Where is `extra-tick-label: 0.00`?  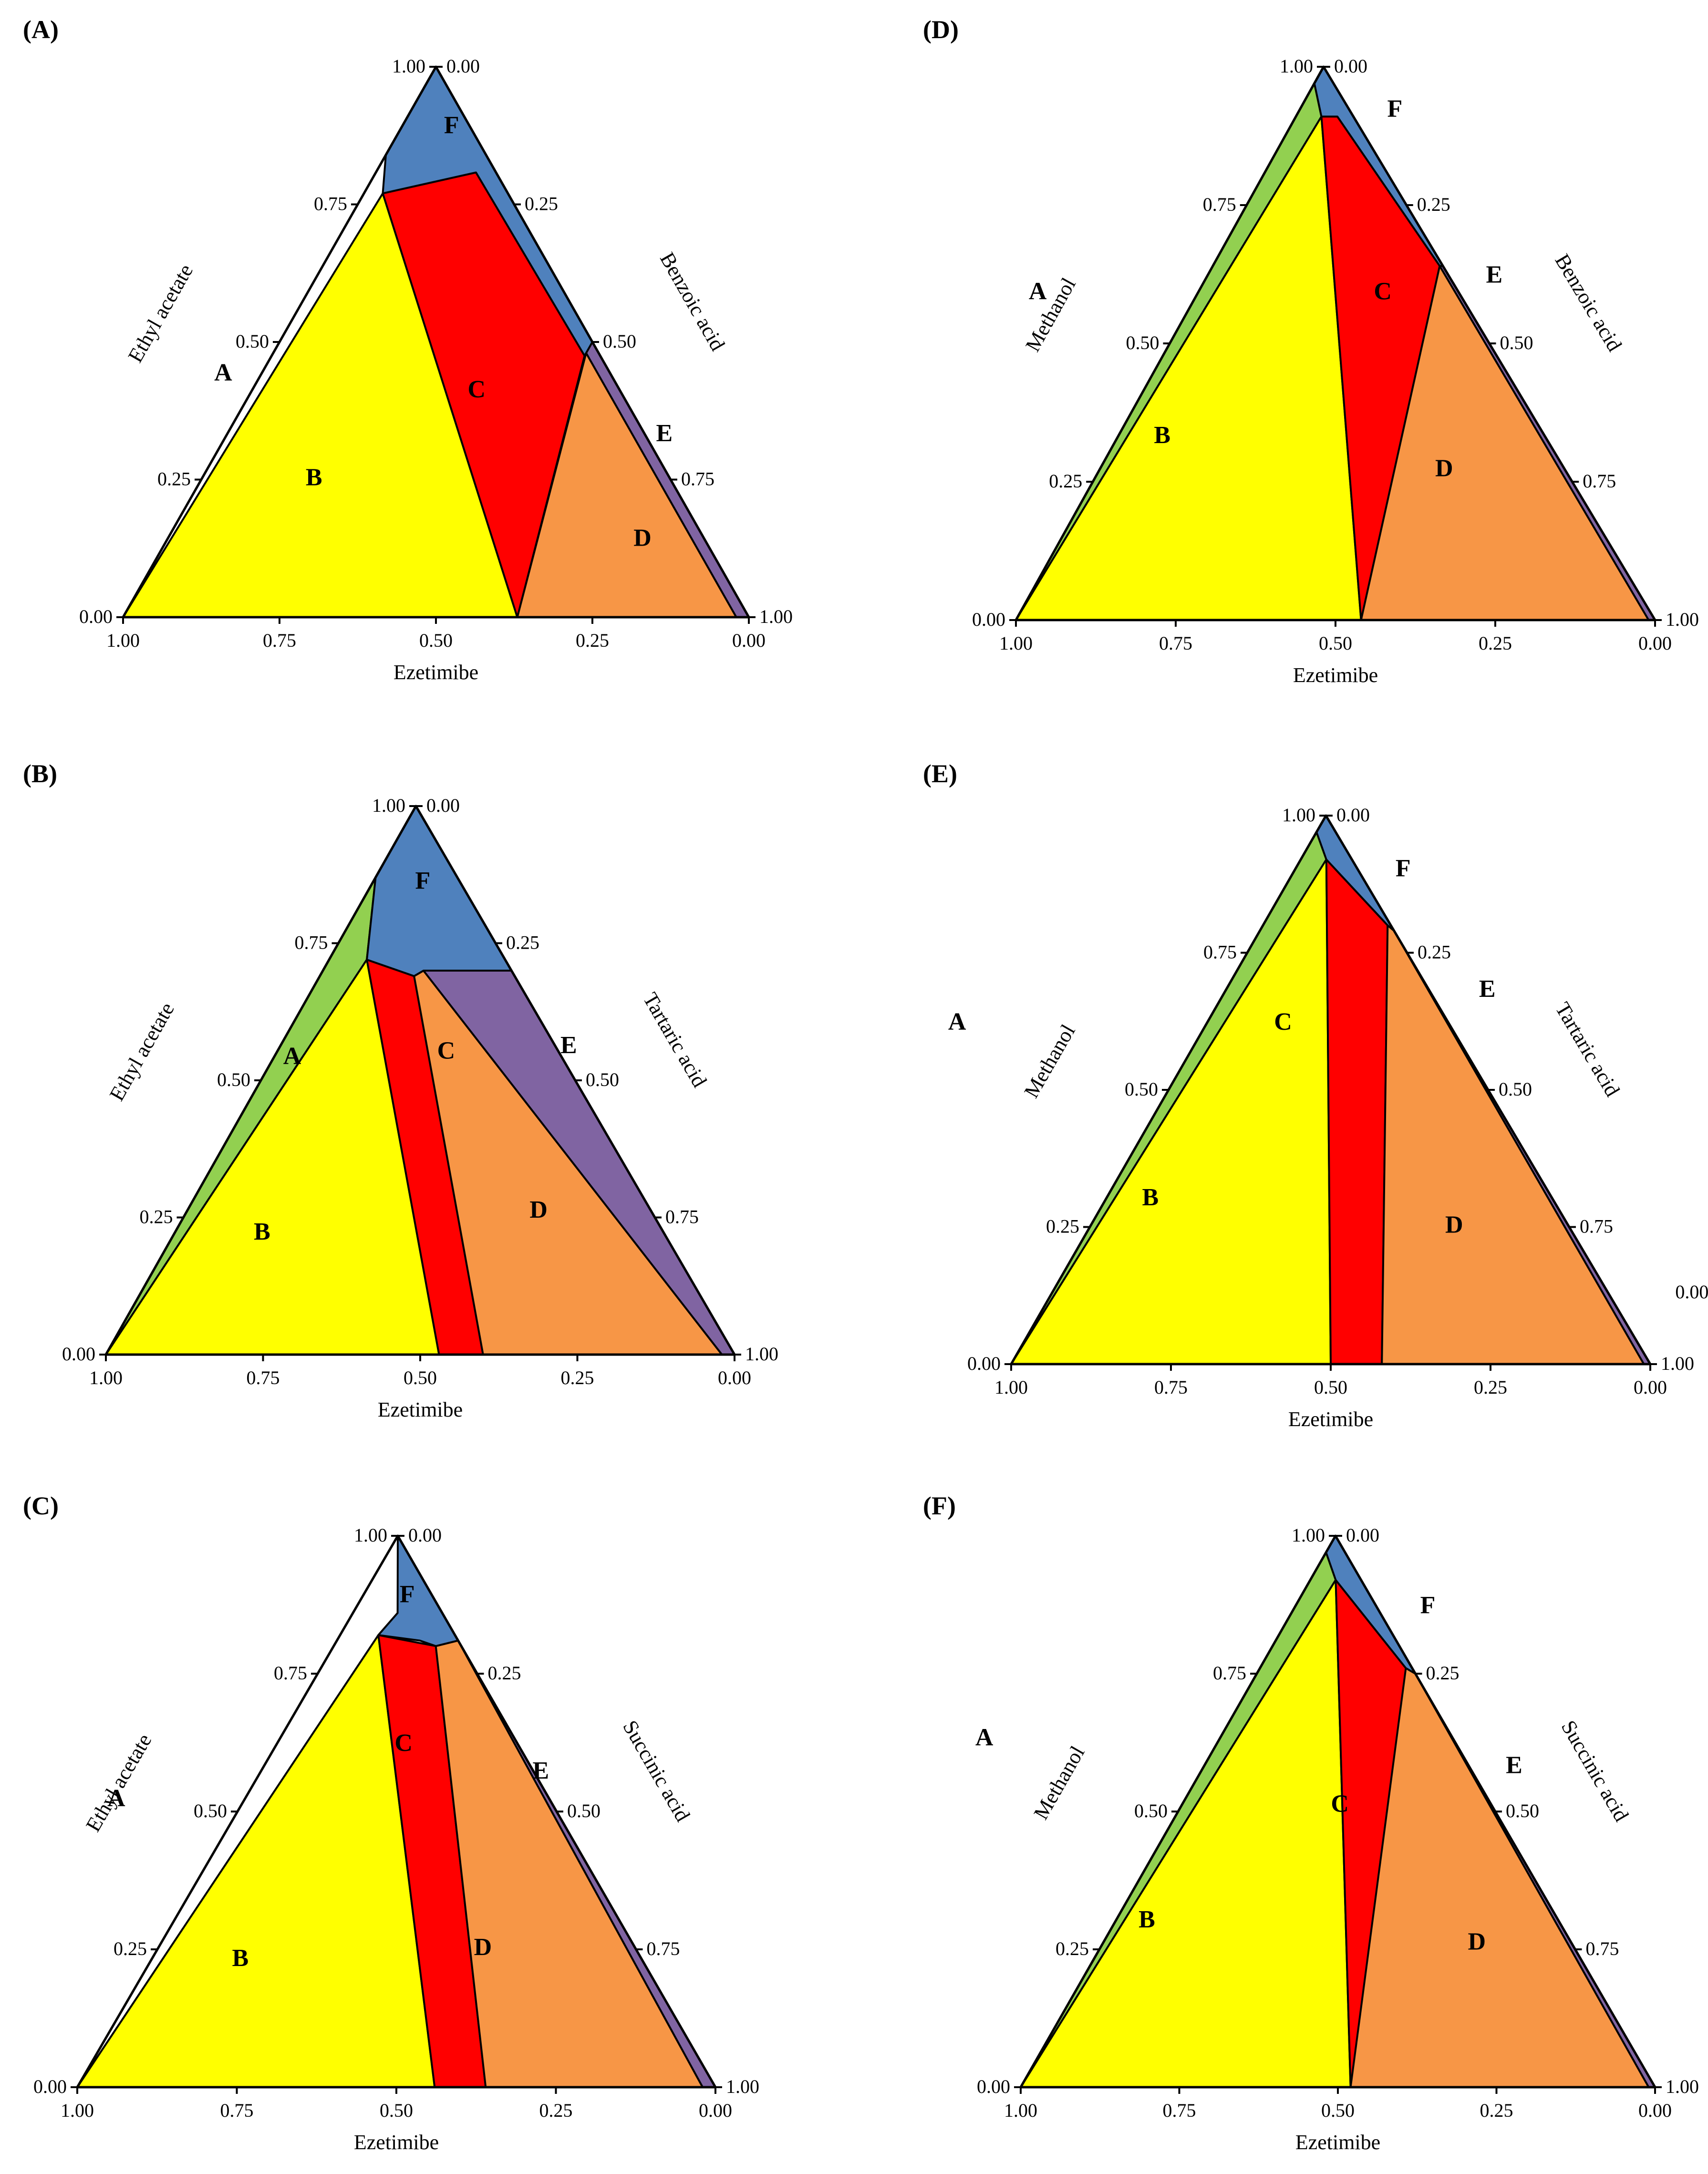
extra-tick-label: 0.00 is located at coordinates (1691, 1292).